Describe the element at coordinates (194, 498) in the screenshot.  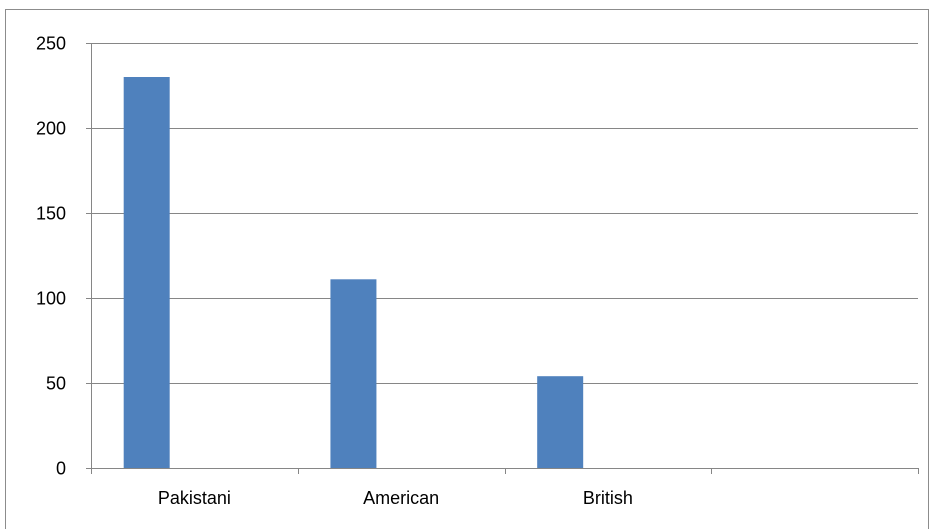
I see `x-tick-label: Pakistani` at that location.